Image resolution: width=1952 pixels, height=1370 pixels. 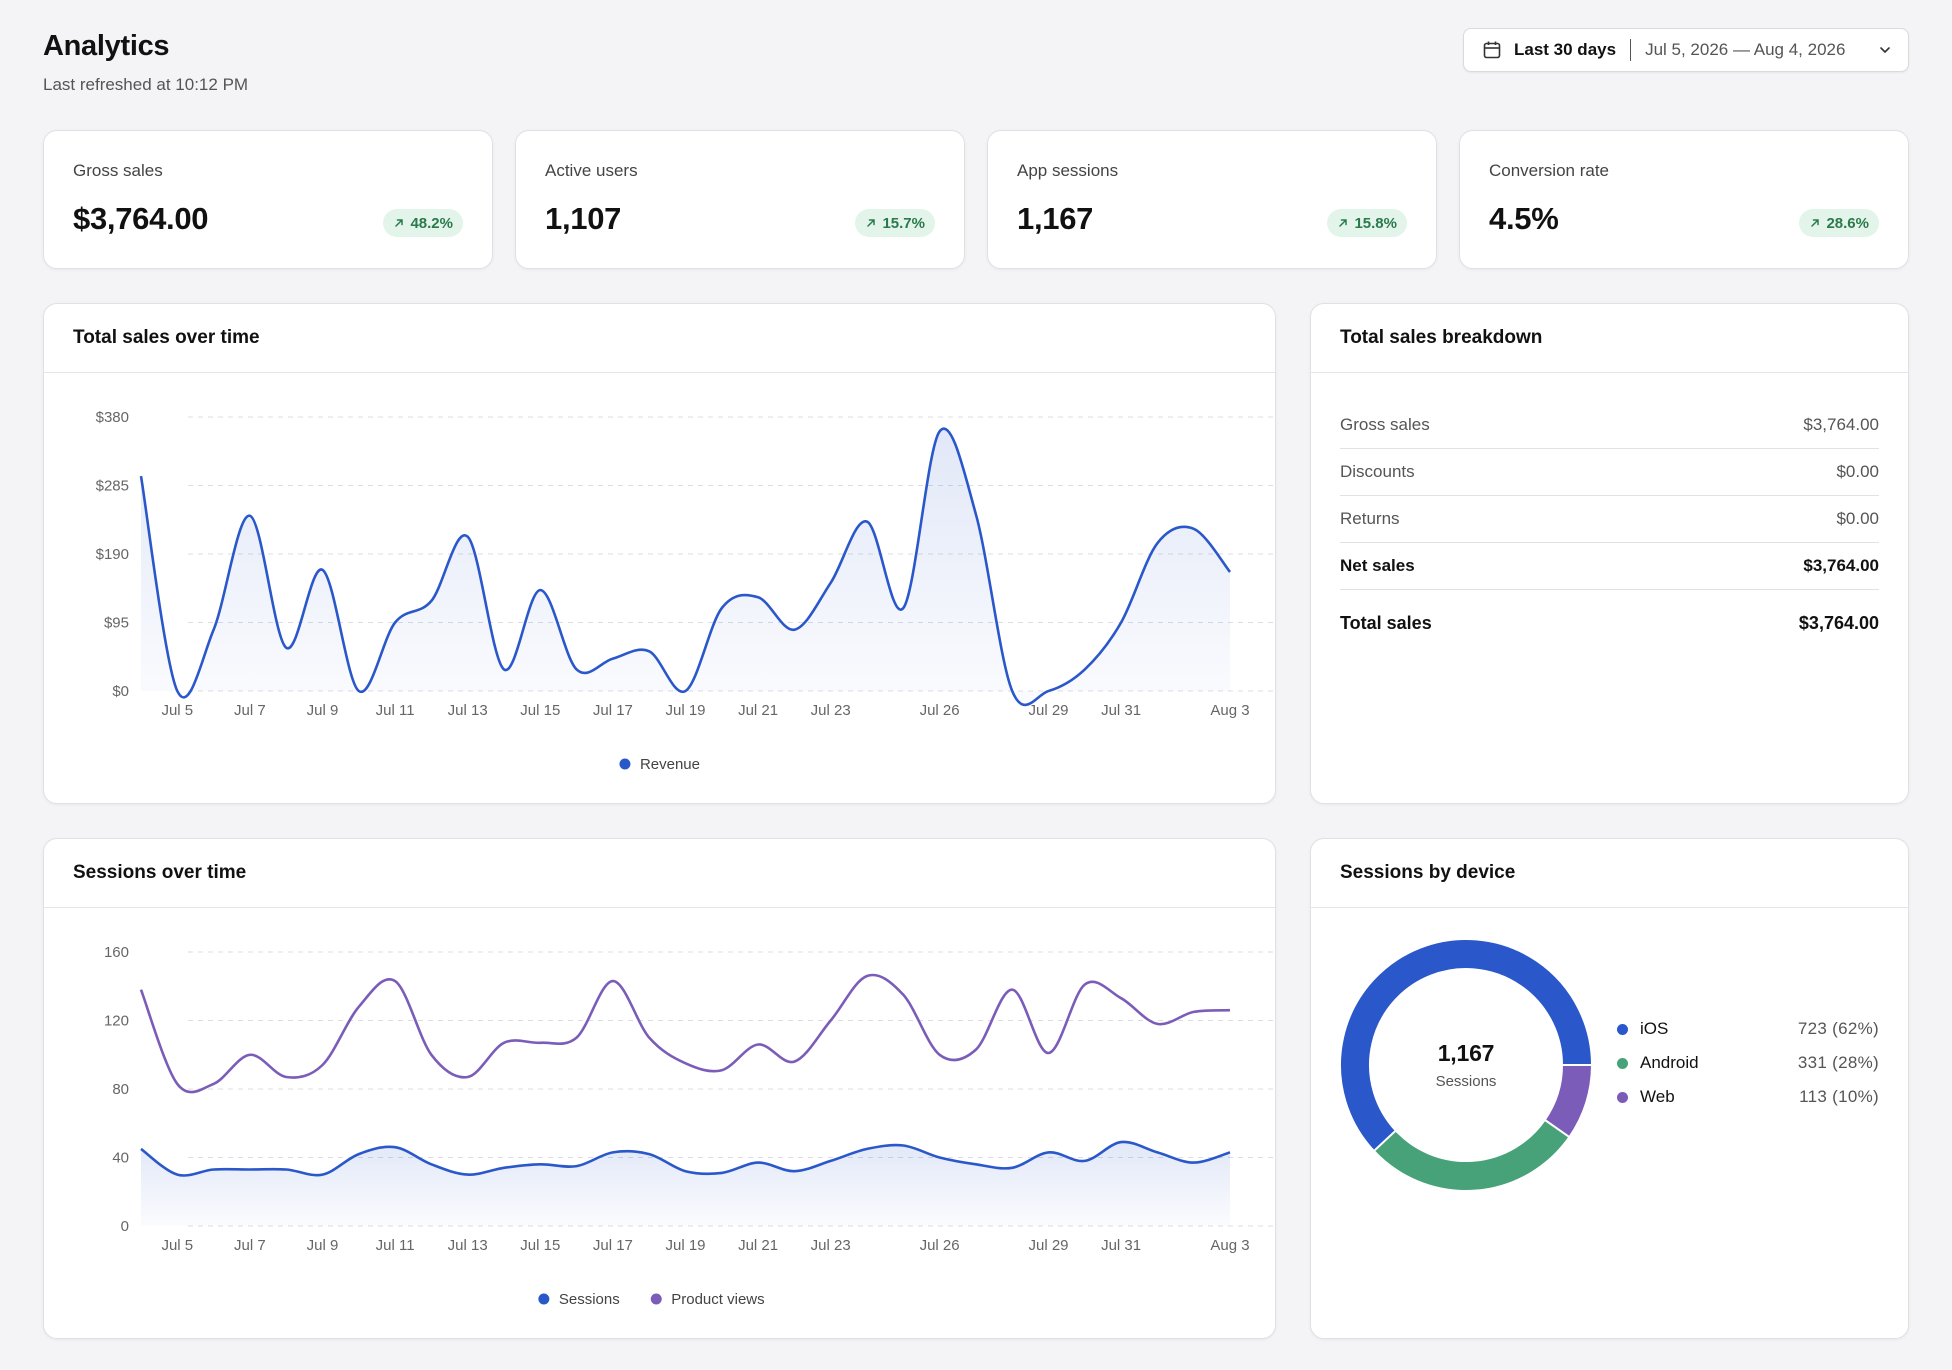 What do you see at coordinates (1609, 519) in the screenshot?
I see `breakdown-row-returns: Returns $0.00` at bounding box center [1609, 519].